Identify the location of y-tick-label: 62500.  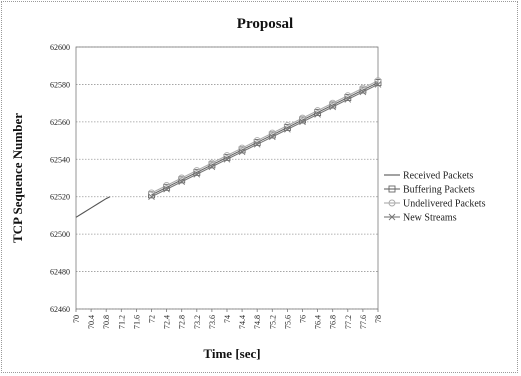
(60, 234).